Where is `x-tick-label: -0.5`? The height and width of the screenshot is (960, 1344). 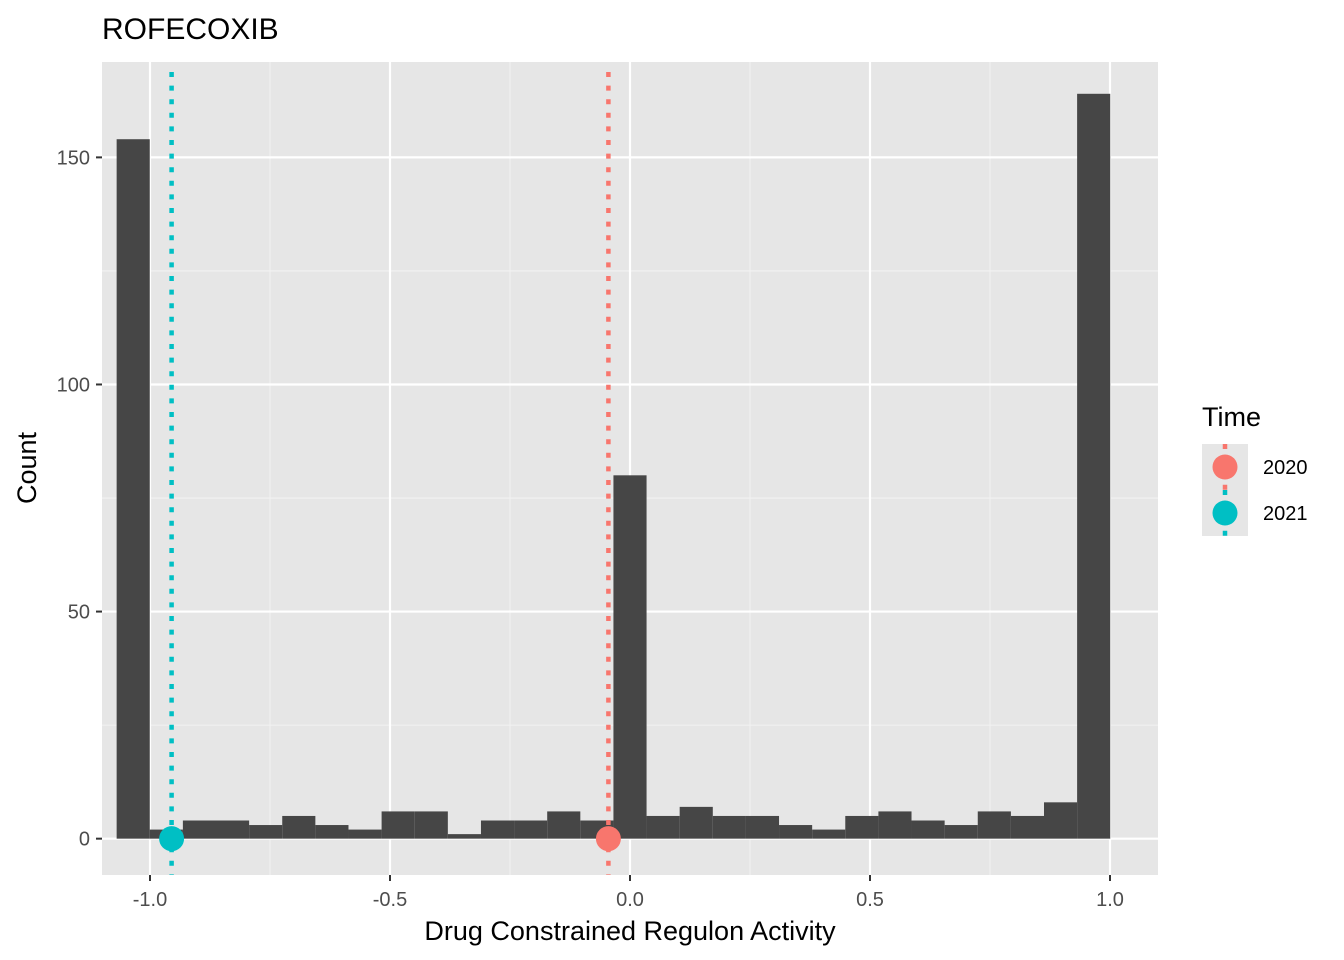
x-tick-label: -0.5 is located at coordinates (390, 900).